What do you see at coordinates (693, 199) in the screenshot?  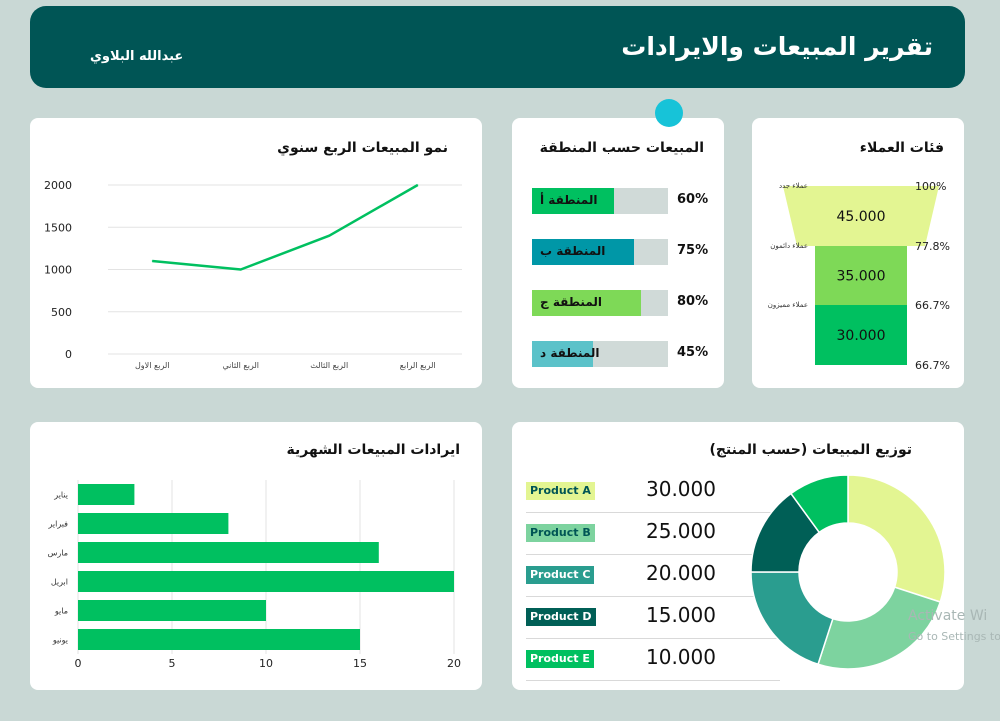 I see `region-percent-label: 60%` at bounding box center [693, 199].